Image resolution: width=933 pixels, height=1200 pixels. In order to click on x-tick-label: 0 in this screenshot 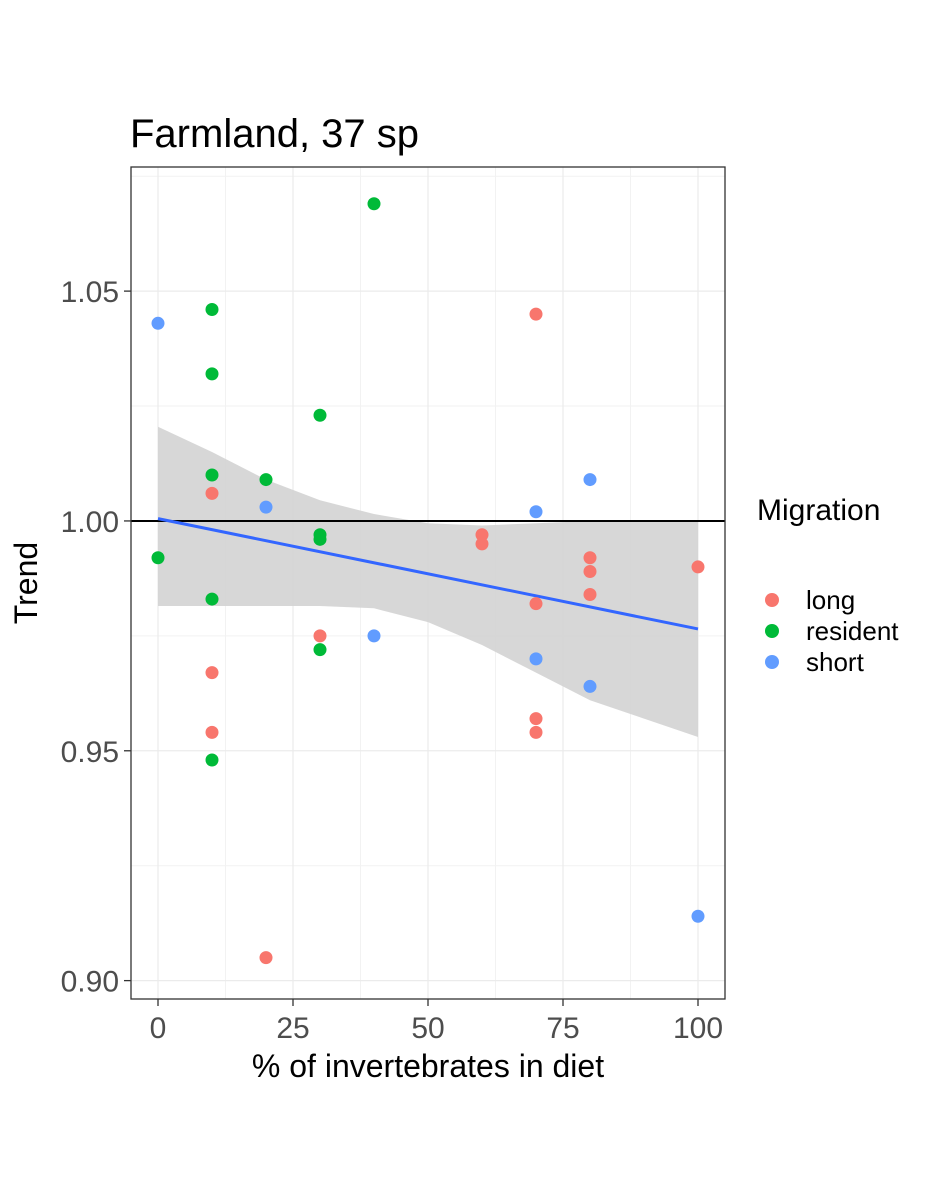, I will do `click(158, 1028)`.